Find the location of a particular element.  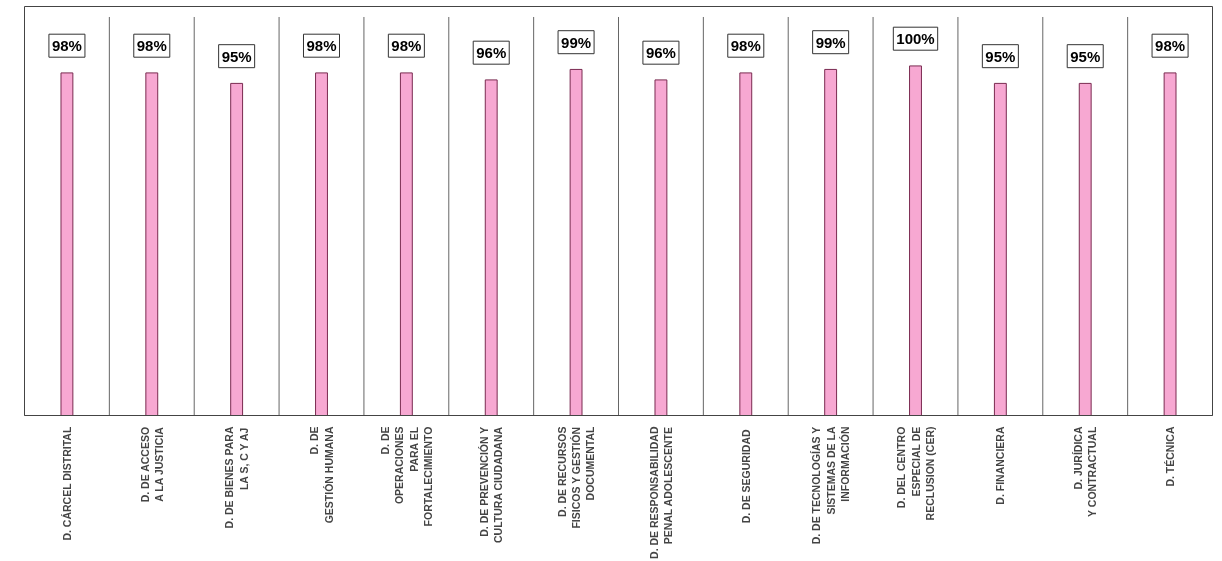

x-tick-label: D. JURÍDICA Y CONTRACTUAL is located at coordinates (1085, 471).